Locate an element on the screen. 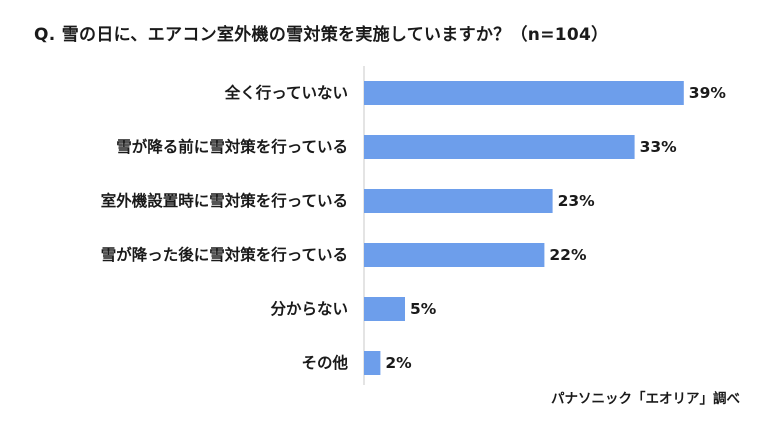 This screenshot has width=770, height=433. value-label: 39% is located at coordinates (708, 93).